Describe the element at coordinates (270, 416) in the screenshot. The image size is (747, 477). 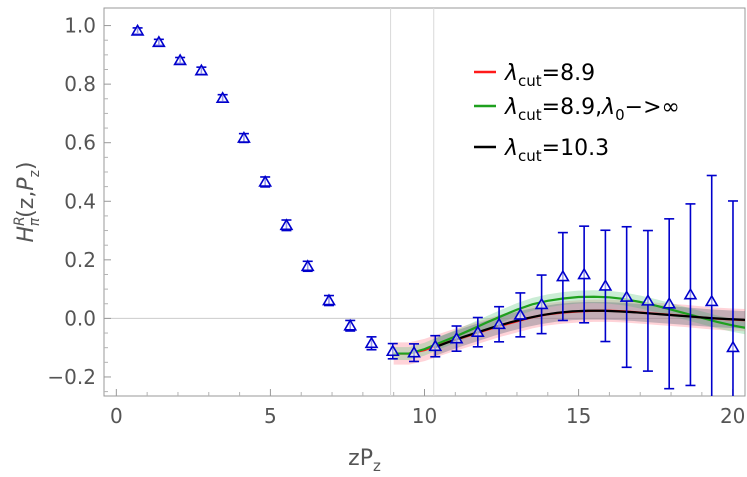
I see `x-tick-label: 5` at that location.